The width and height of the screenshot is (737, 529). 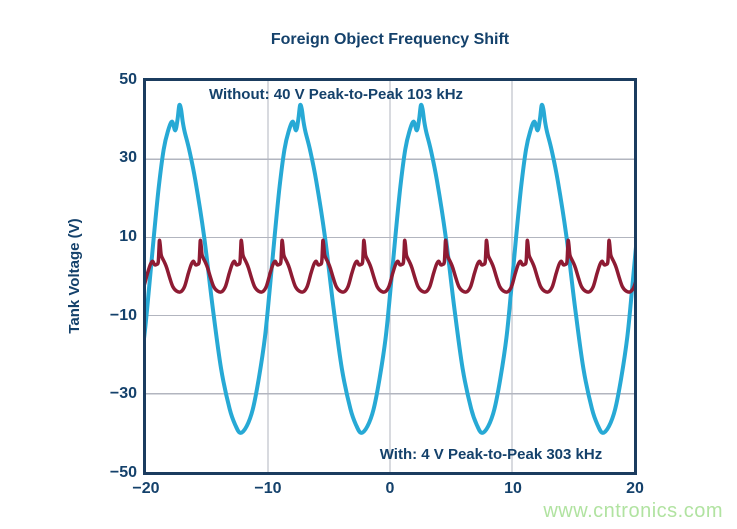 What do you see at coordinates (336, 94) in the screenshot?
I see `annotation-without: Without: 40 V Peak-to-Peak 103 kHz` at bounding box center [336, 94].